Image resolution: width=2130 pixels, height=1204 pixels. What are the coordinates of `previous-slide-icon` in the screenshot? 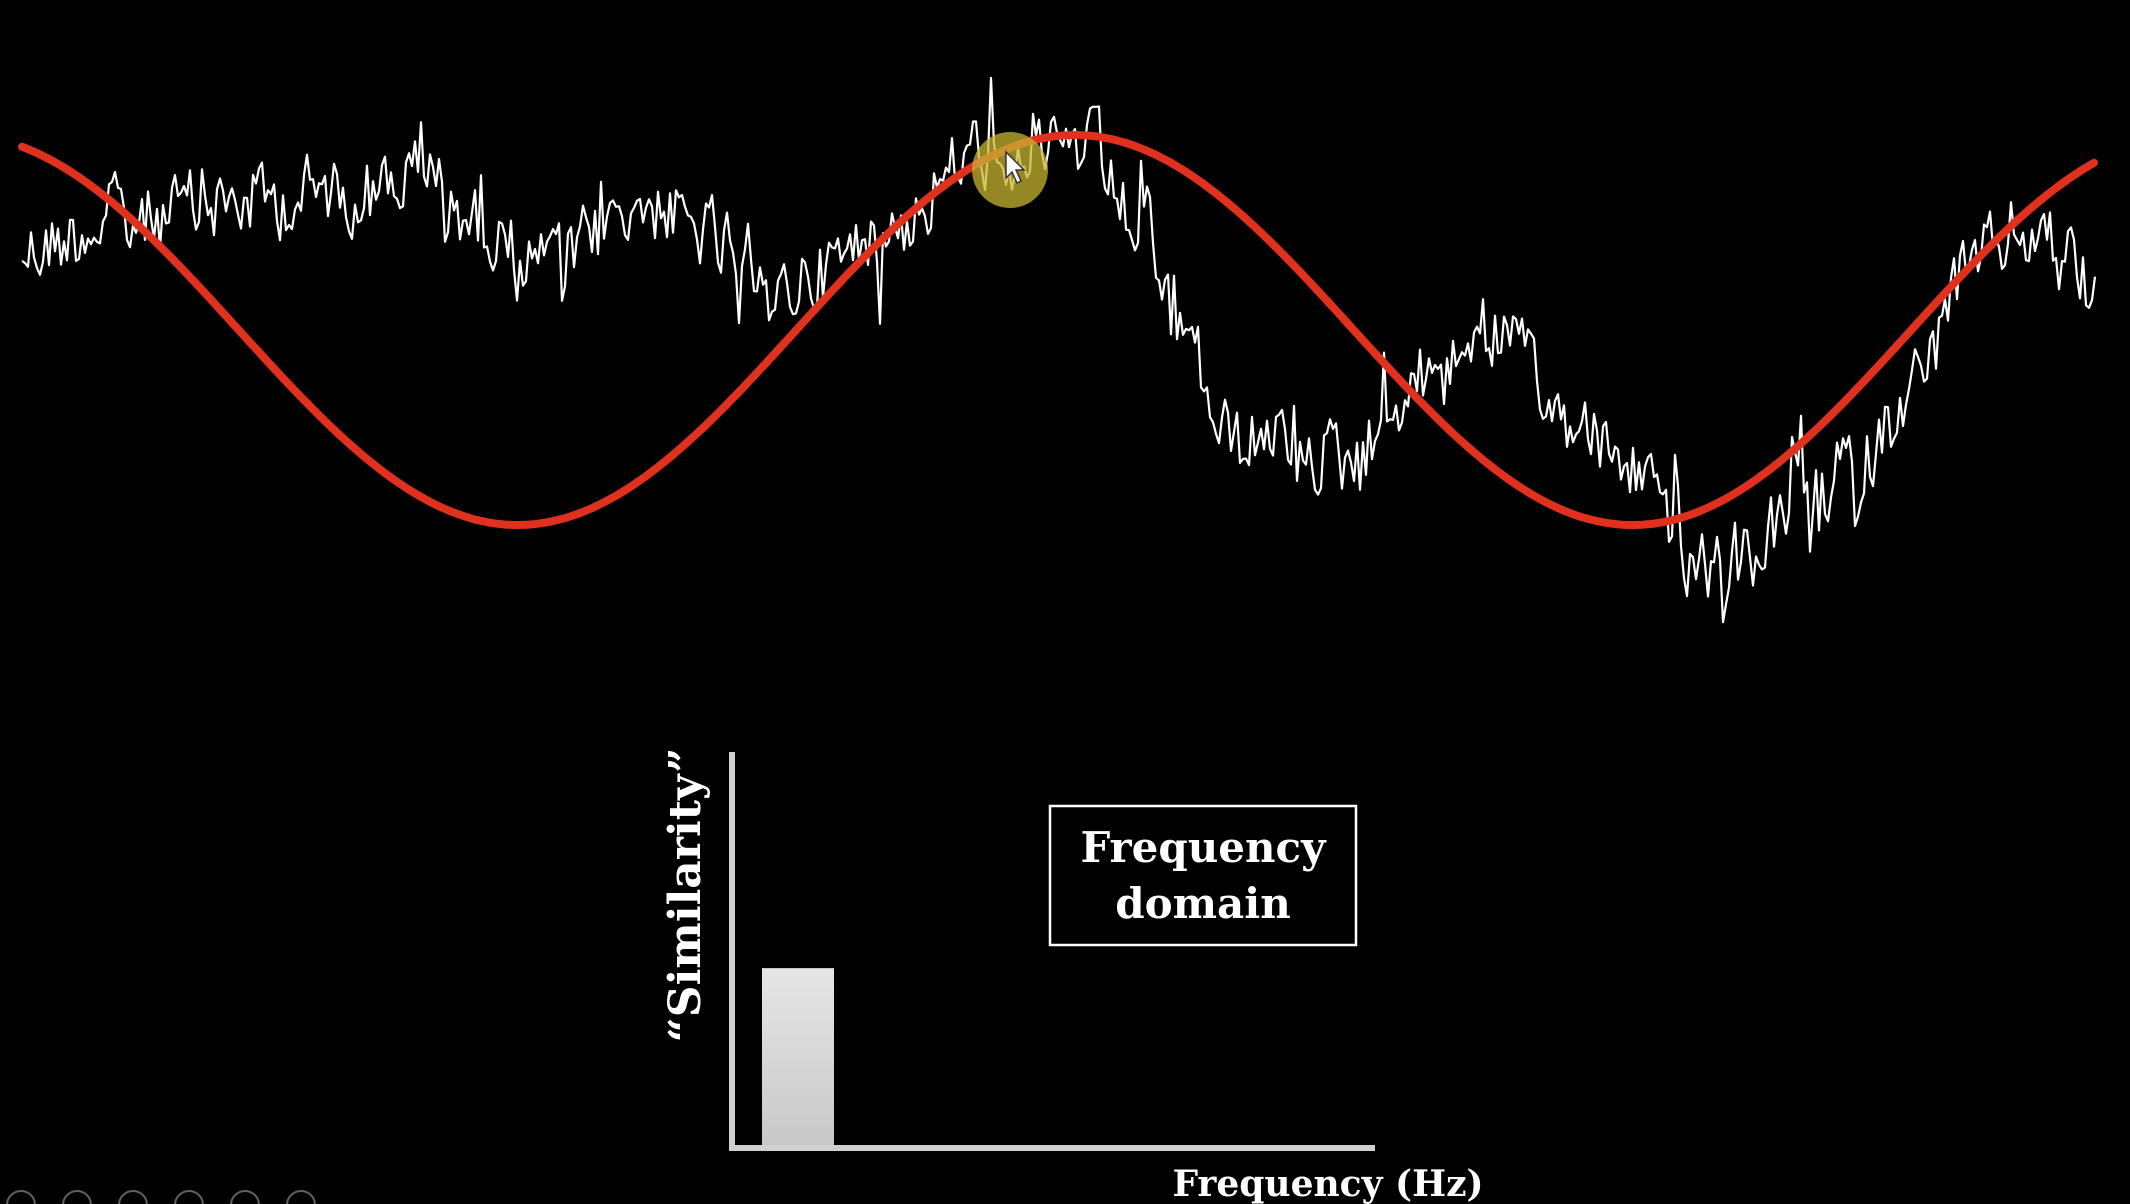 It's located at (21, 1197).